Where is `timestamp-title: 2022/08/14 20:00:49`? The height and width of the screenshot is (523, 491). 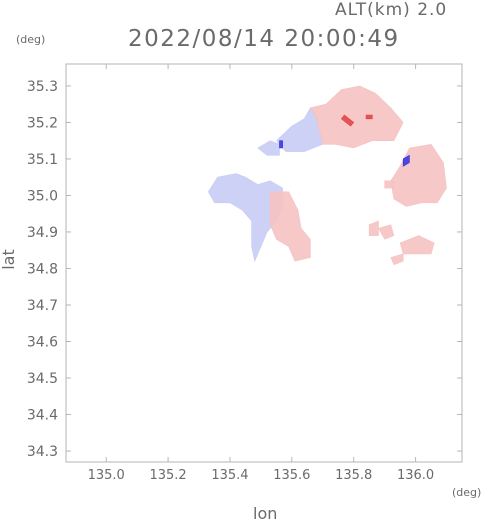 timestamp-title: 2022/08/14 20:00:49 is located at coordinates (264, 39).